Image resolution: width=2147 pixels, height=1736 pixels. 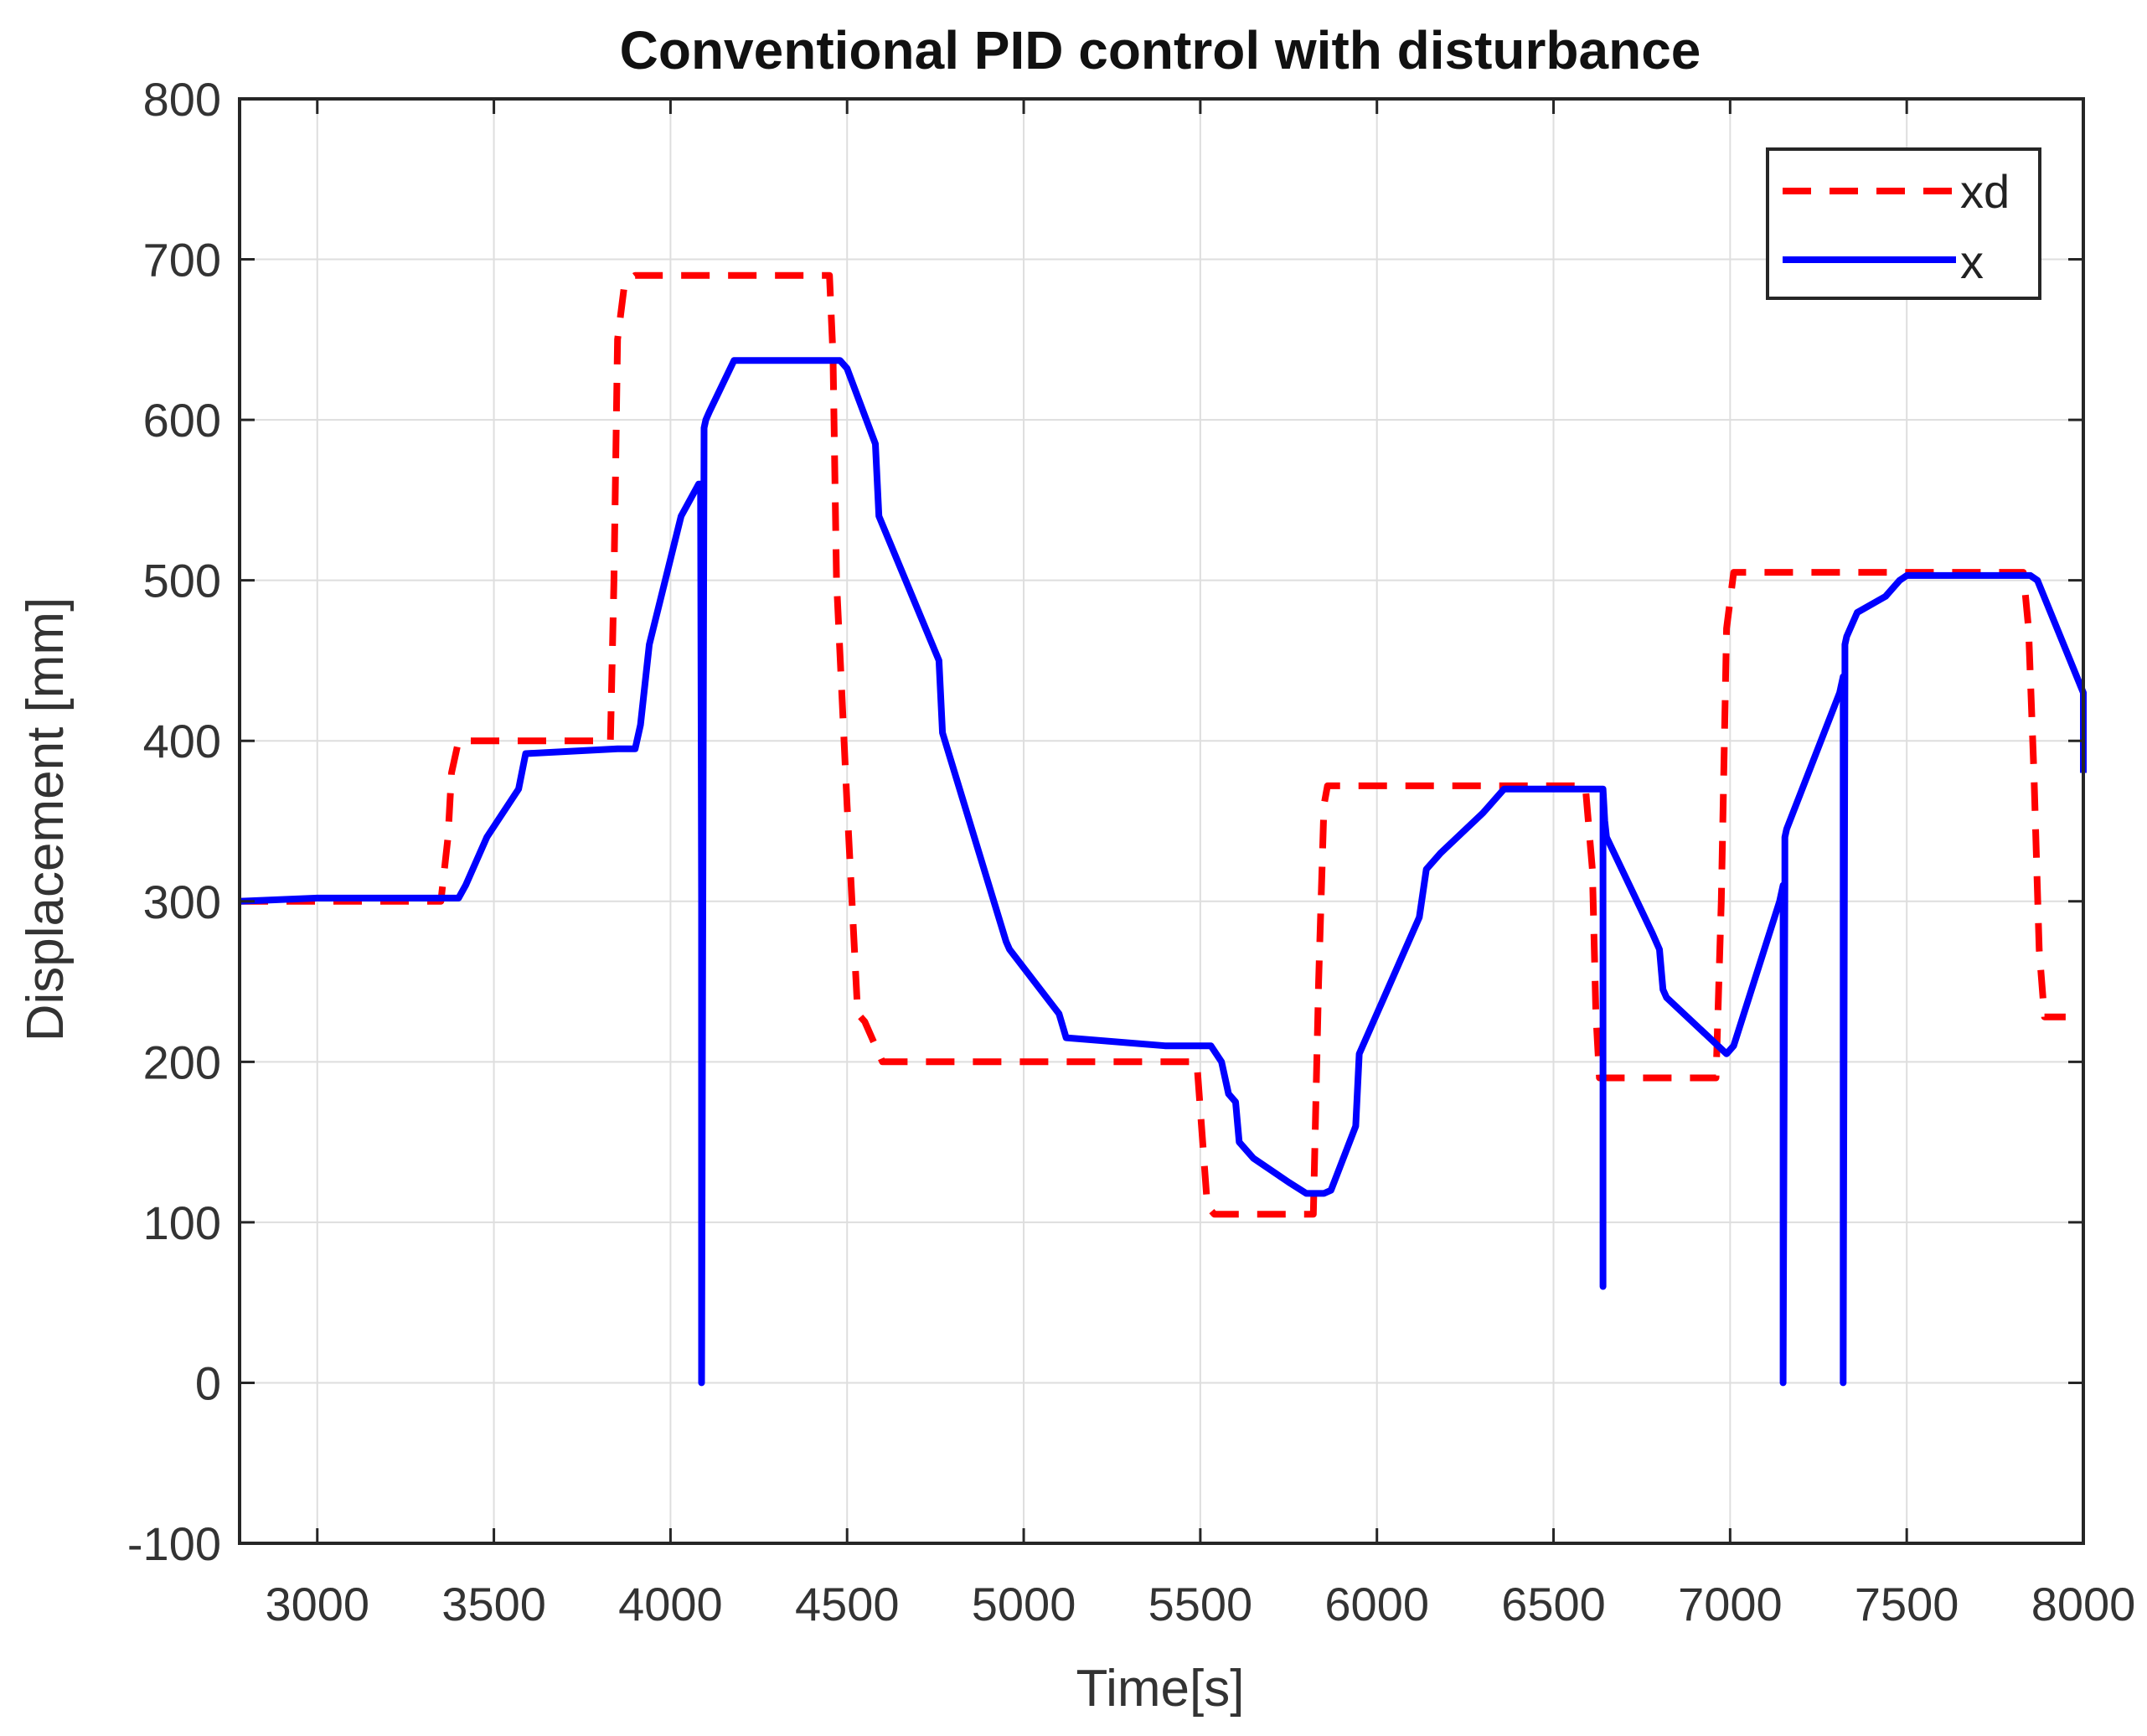 What do you see at coordinates (174, 1543) in the screenshot?
I see `y-tick-label: -100` at bounding box center [174, 1543].